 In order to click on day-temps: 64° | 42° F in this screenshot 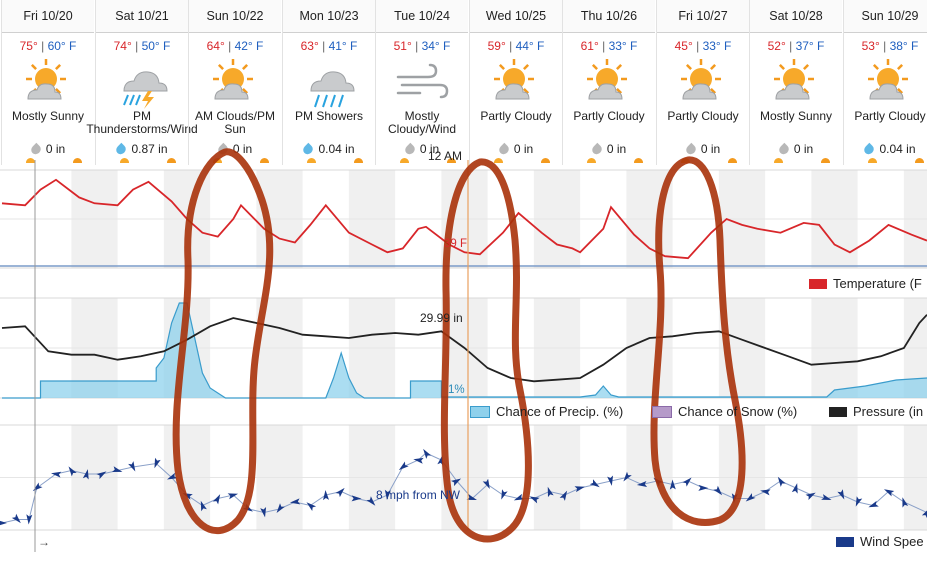, I will do `click(235, 46)`.